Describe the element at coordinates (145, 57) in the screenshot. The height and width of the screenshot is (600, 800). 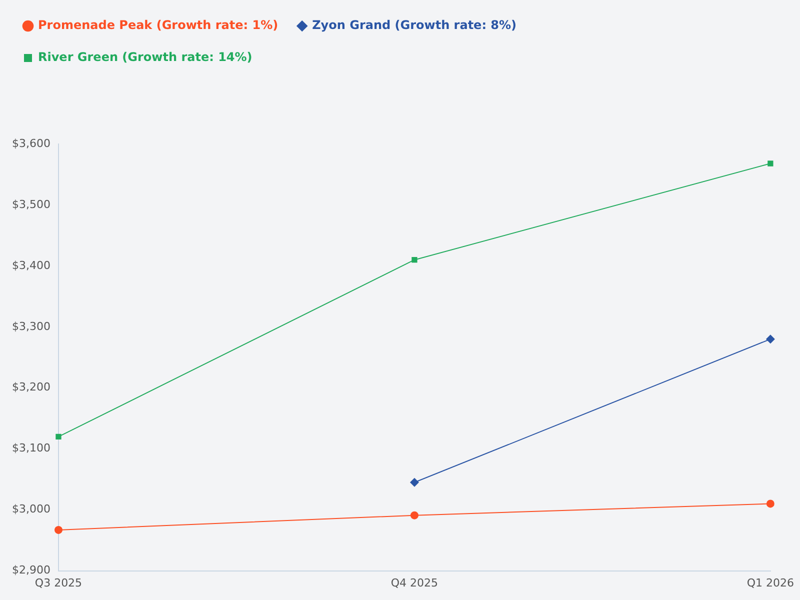
I see `legend-label: River Green (Growth rate: 14%)` at that location.